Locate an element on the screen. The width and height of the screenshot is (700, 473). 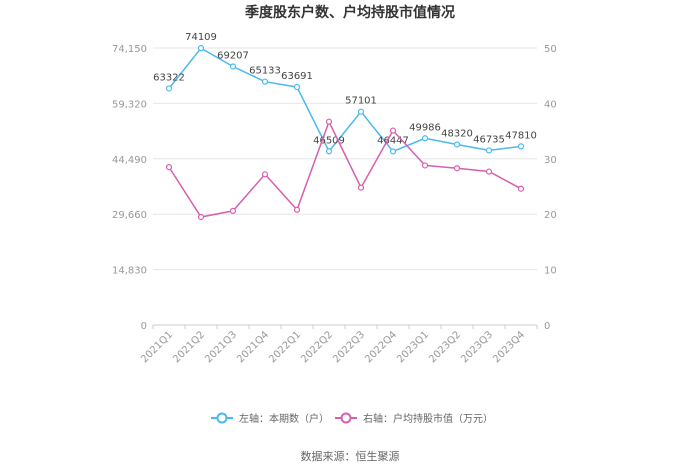
data-label: 48320 is located at coordinates (457, 133).